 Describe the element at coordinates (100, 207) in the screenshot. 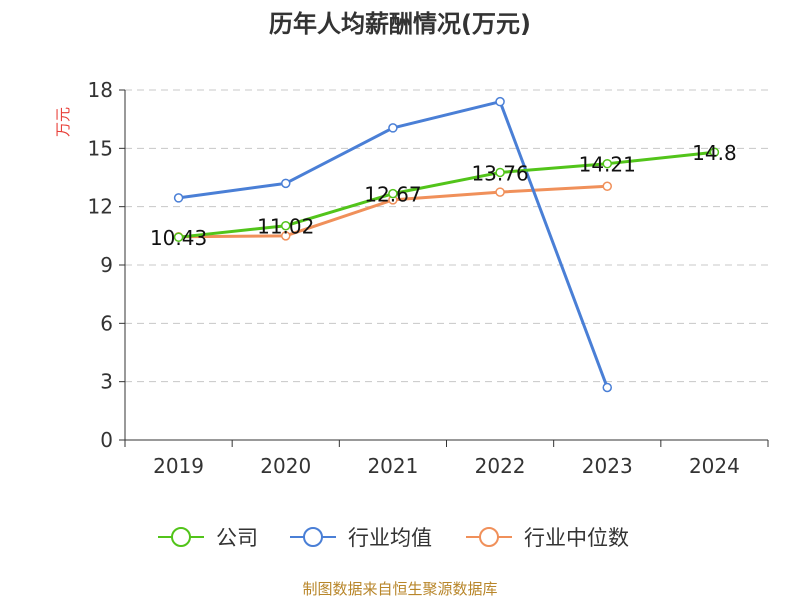

I see `y-tick-label: 12` at that location.